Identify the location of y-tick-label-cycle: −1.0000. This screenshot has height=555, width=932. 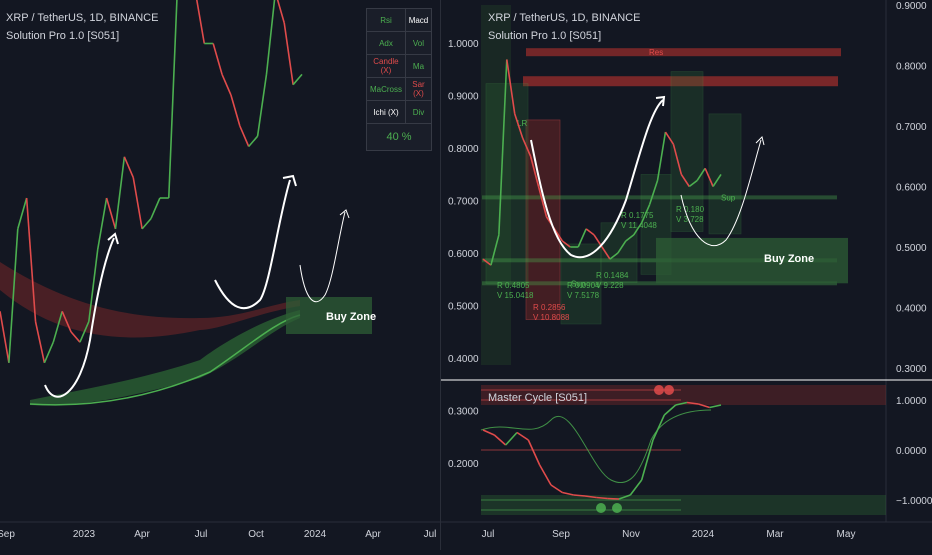
(914, 501).